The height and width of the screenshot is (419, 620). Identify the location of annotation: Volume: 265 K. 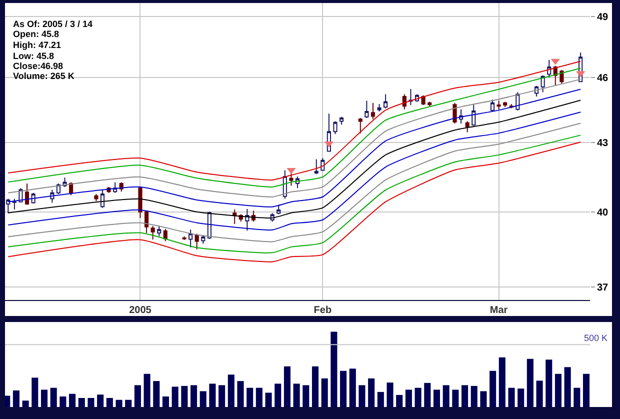
(44, 76).